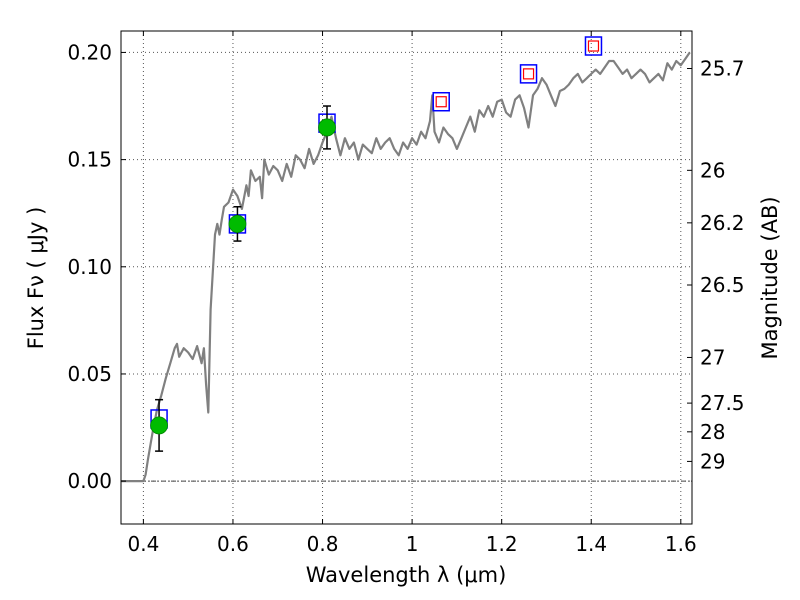 The height and width of the screenshot is (600, 800). Describe the element at coordinates (712, 432) in the screenshot. I see `mag-tick-label: 28` at that location.